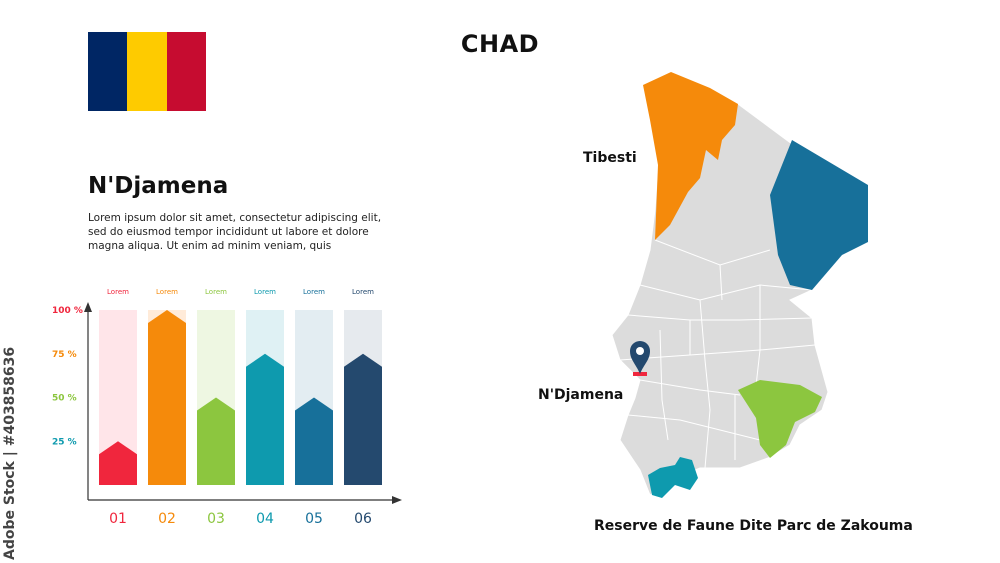  What do you see at coordinates (610, 158) in the screenshot?
I see `tibesti-label: Tibesti` at bounding box center [610, 158].